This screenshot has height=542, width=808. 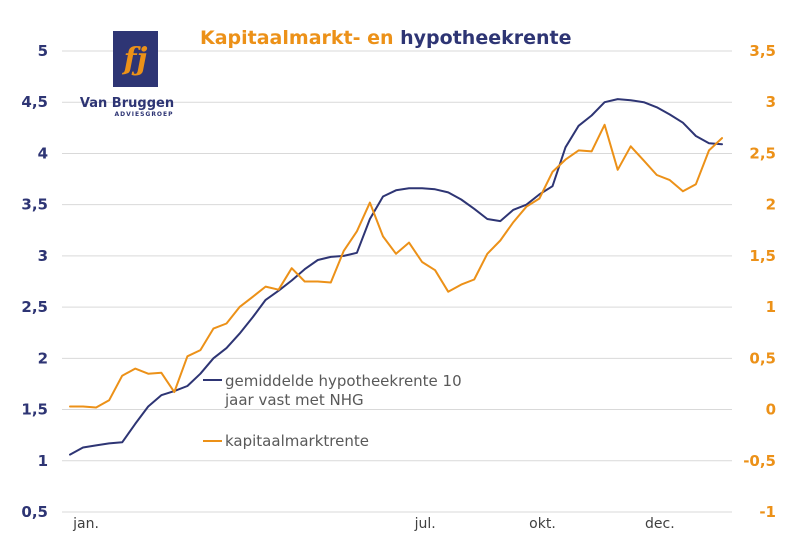 I want to click on left-tick-label: 0,5, so click(x=34, y=512).